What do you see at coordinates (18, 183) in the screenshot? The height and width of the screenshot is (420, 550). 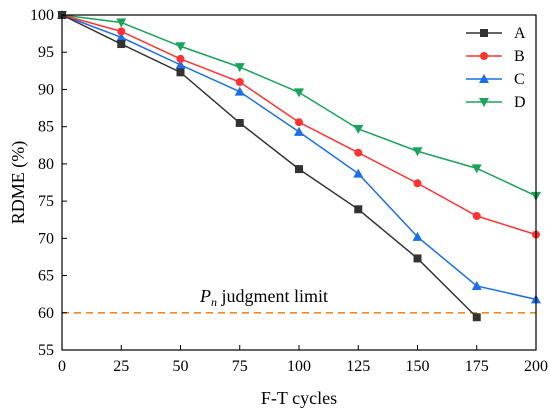 I see `y-axis-title: RDME (%)` at bounding box center [18, 183].